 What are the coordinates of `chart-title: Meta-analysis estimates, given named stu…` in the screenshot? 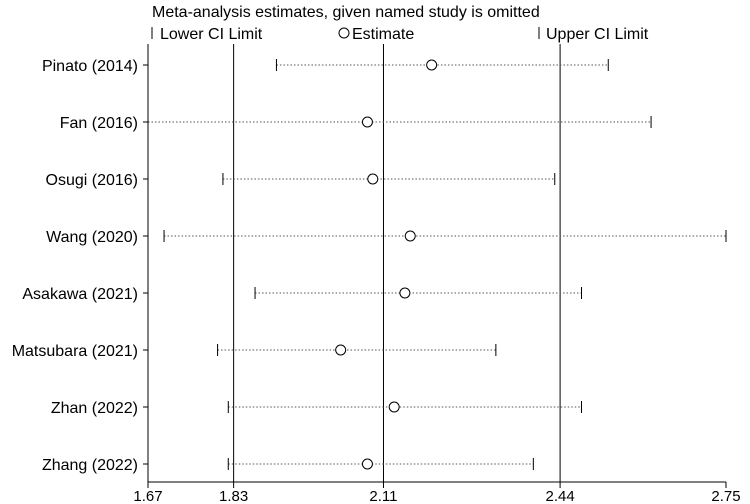 It's located at (346, 12).